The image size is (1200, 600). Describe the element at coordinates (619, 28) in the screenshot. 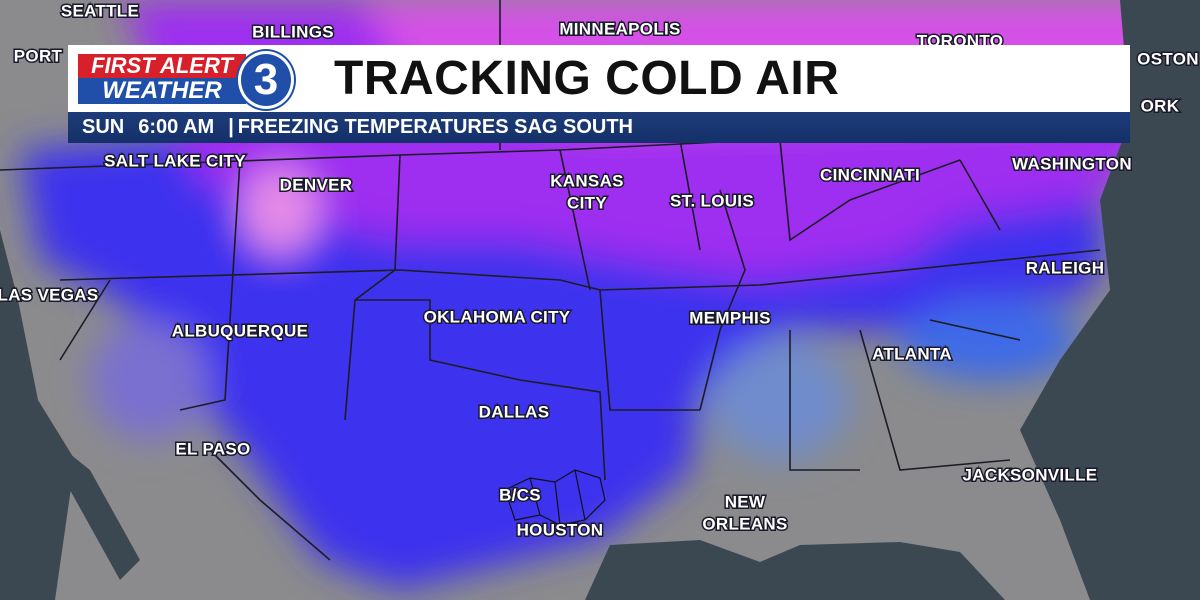

I see `city-label: MINNEAPOLIS` at that location.